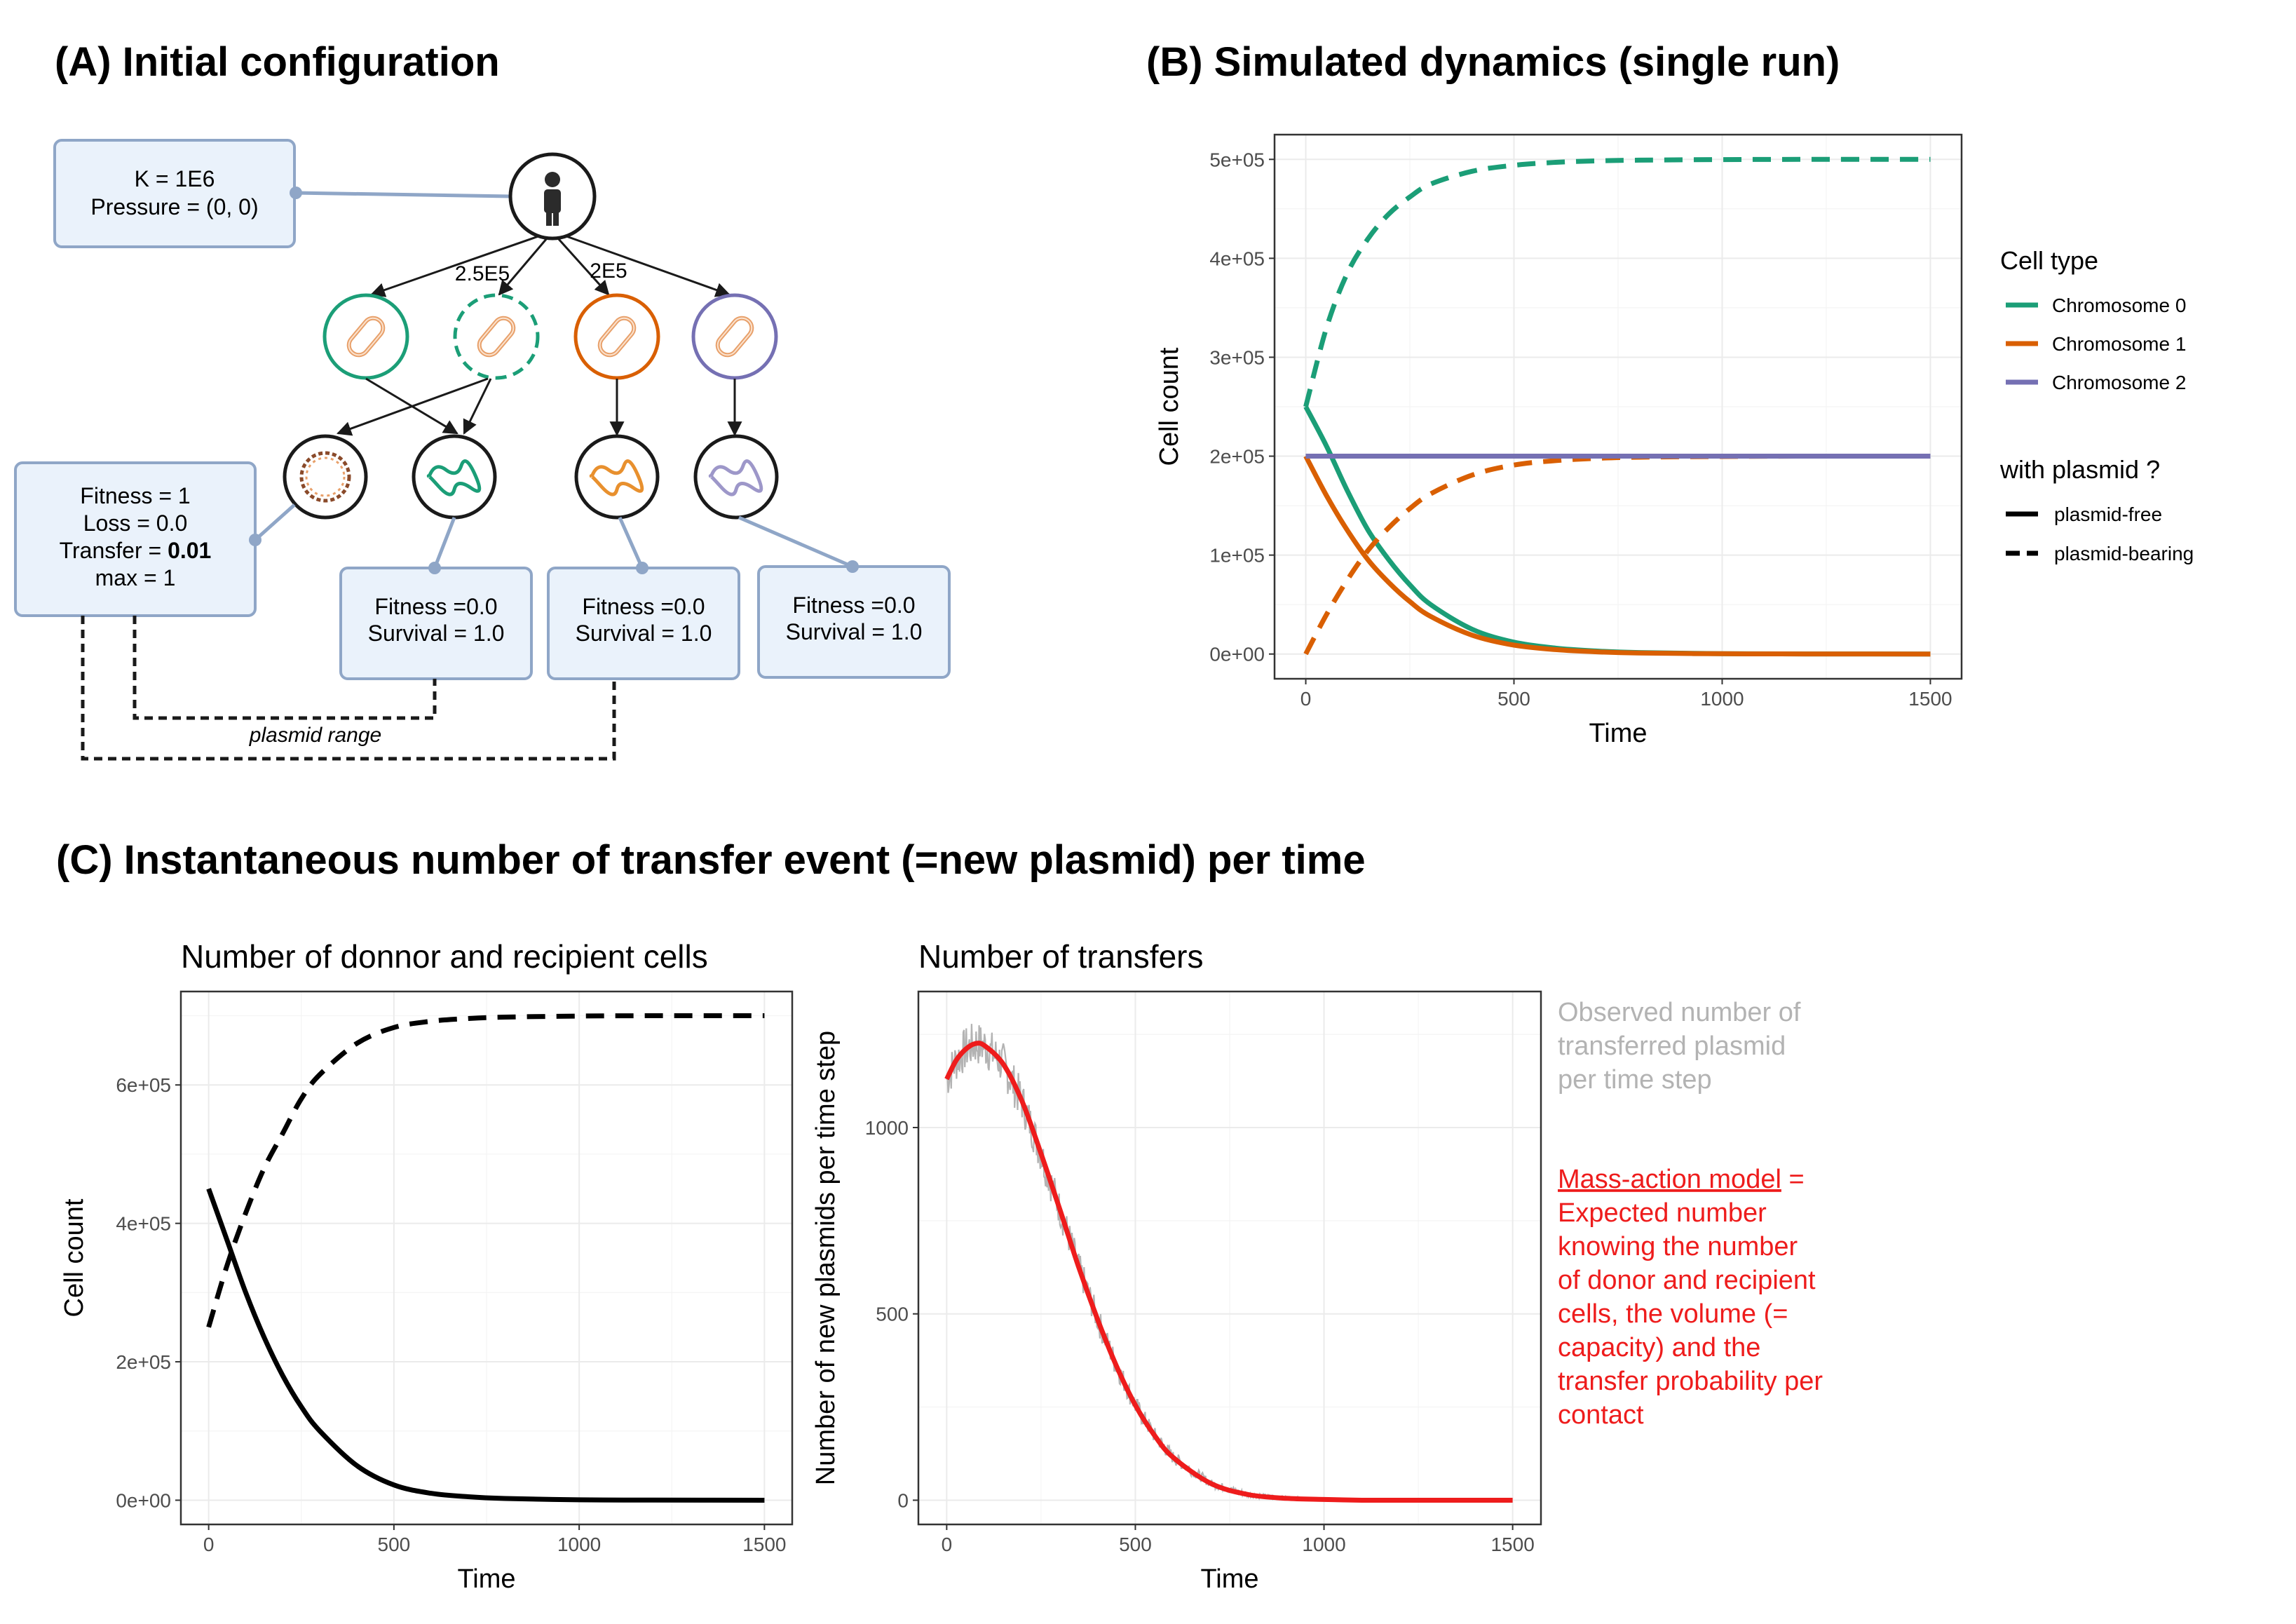  Describe the element at coordinates (136, 523) in the screenshot. I see `plasmid-loss-label: Loss = 0.0` at that location.